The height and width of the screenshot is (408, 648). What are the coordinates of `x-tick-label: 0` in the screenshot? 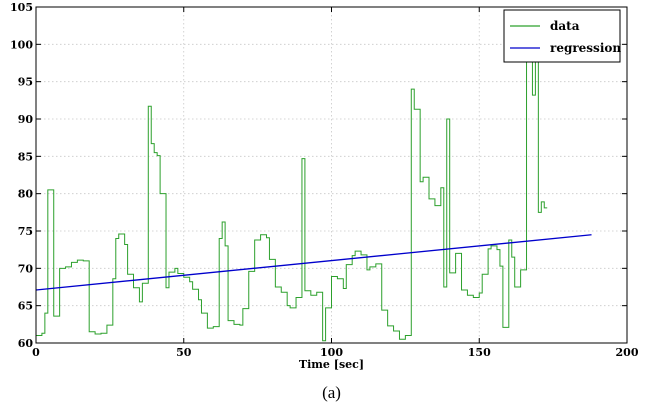 It's located at (36, 352).